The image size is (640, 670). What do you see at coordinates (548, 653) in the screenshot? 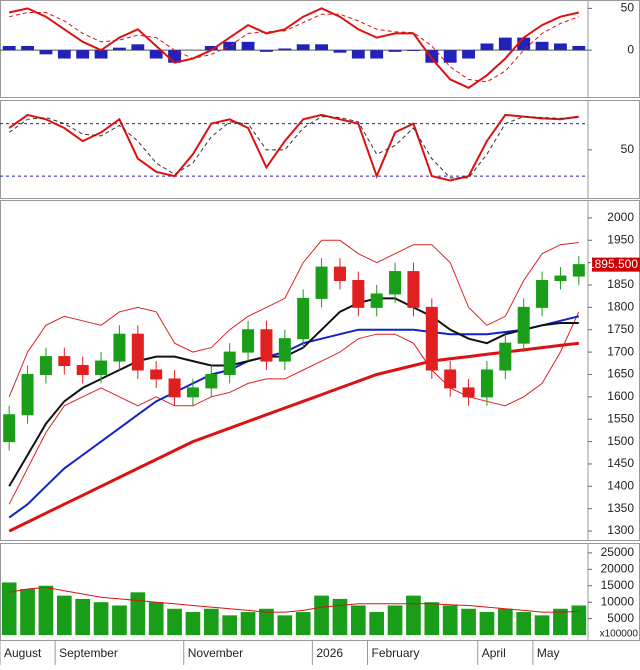
I see `x-tick-label: May` at bounding box center [548, 653].